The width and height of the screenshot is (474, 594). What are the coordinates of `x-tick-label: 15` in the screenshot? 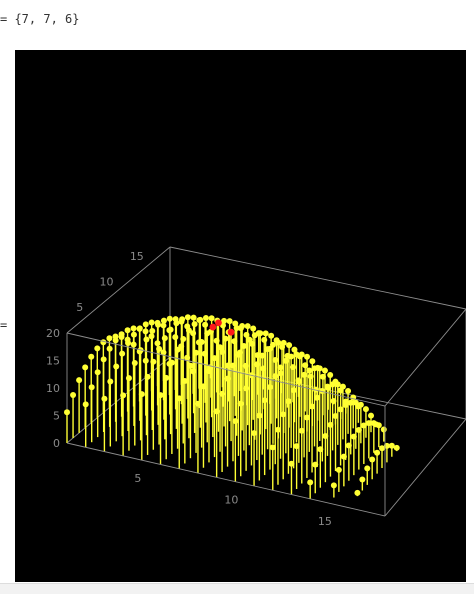 It's located at (325, 521).